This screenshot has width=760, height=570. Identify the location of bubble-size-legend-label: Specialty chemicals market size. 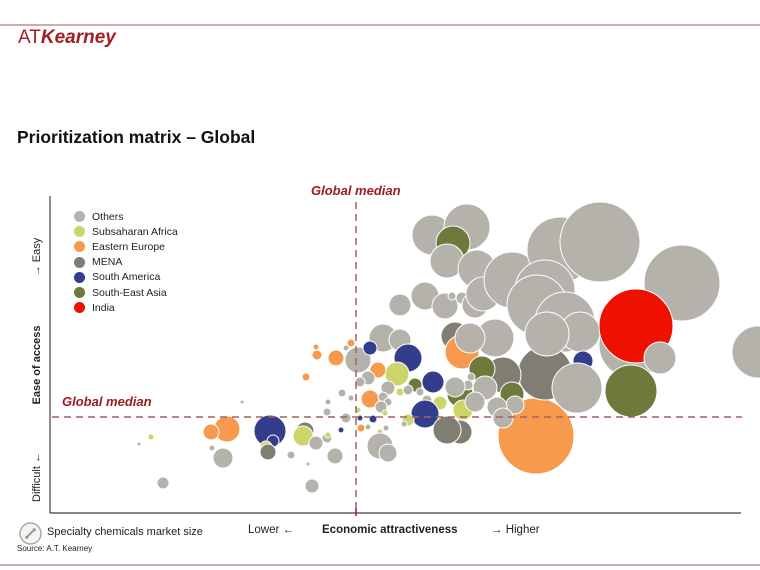
(125, 532).